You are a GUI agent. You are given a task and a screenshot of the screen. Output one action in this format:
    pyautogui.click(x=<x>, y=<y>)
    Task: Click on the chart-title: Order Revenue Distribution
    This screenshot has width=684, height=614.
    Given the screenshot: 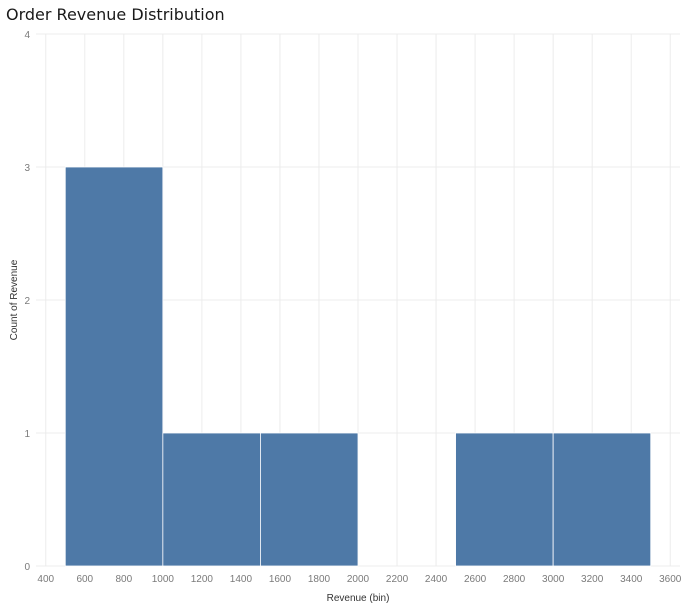 What is the action you would take?
    pyautogui.click(x=115, y=14)
    